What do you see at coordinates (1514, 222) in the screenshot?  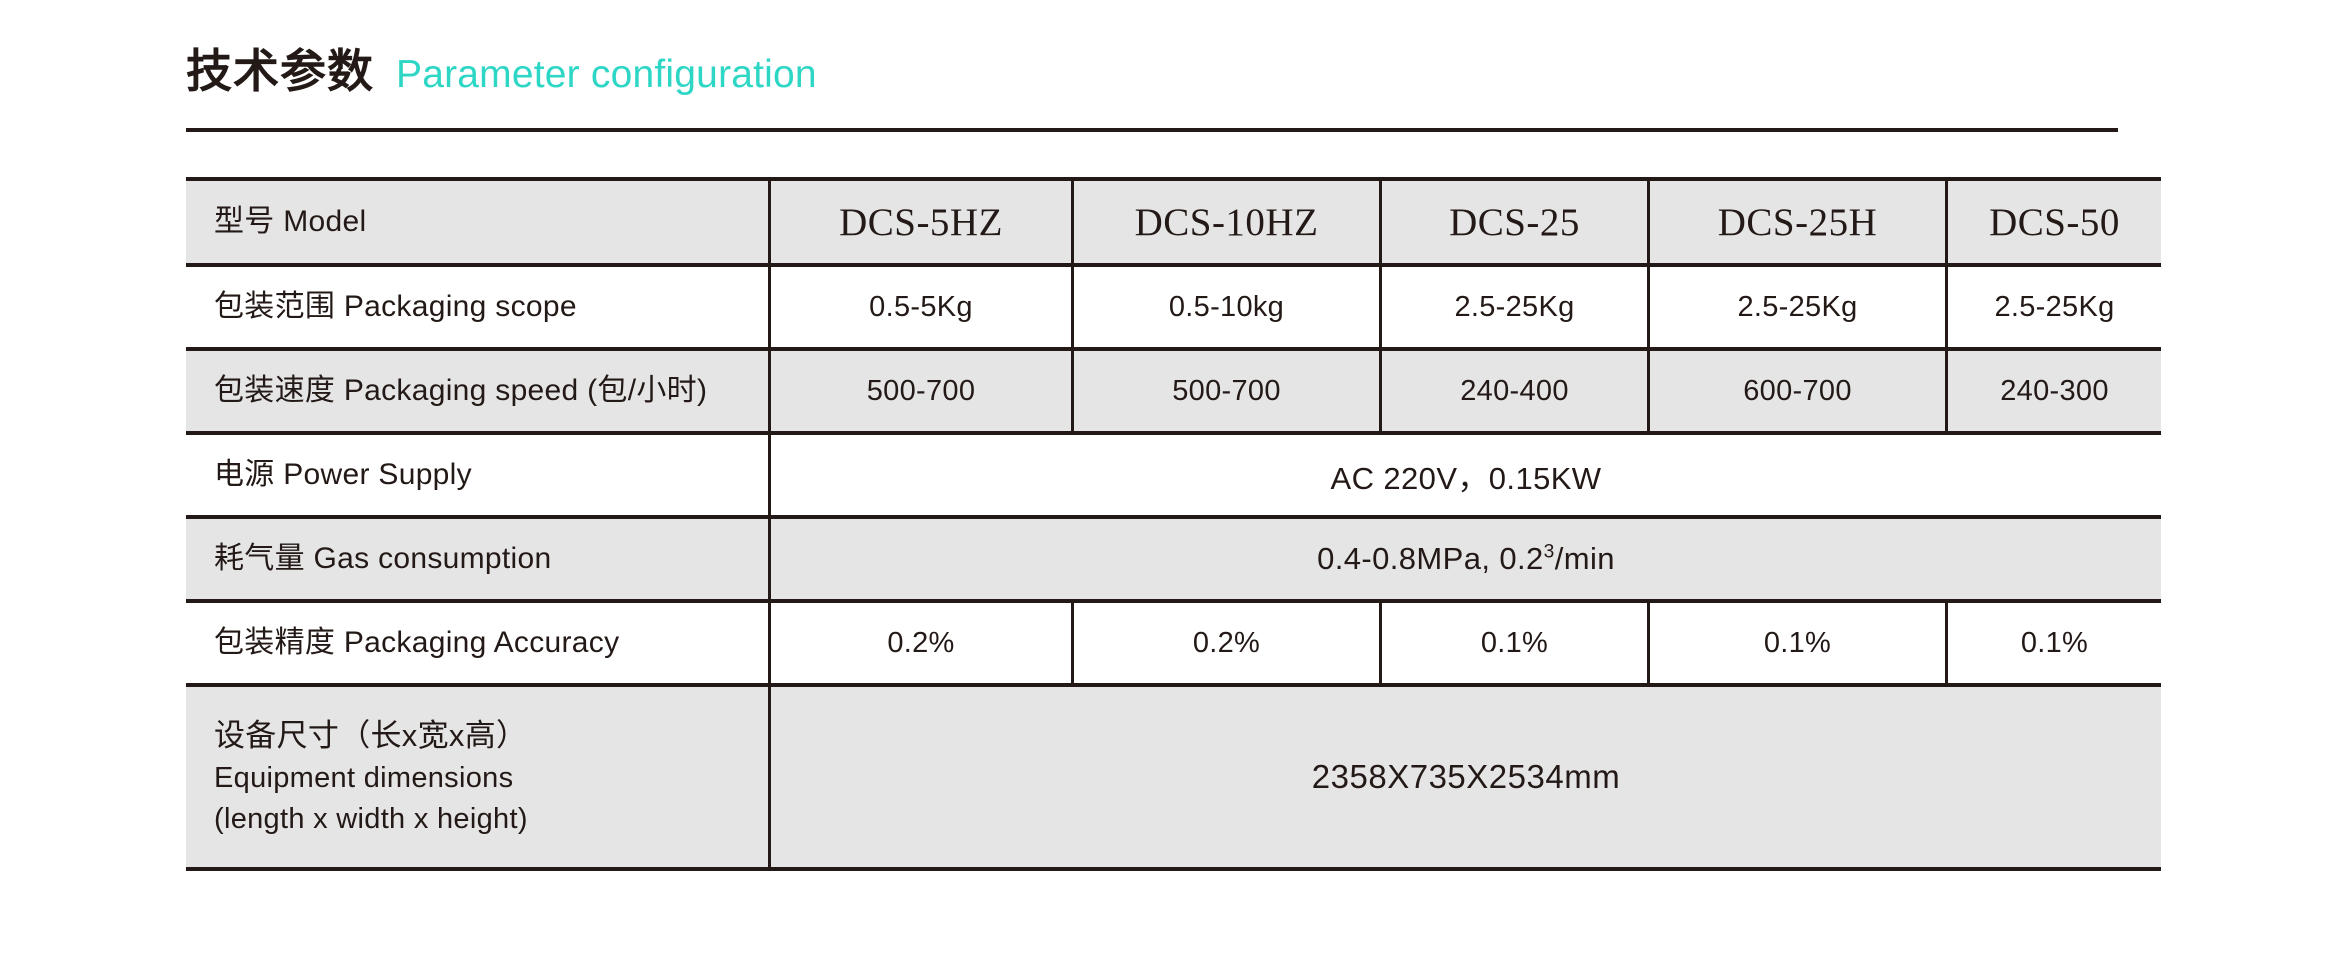 I see `cell-model-dcs25: DCS-25` at bounding box center [1514, 222].